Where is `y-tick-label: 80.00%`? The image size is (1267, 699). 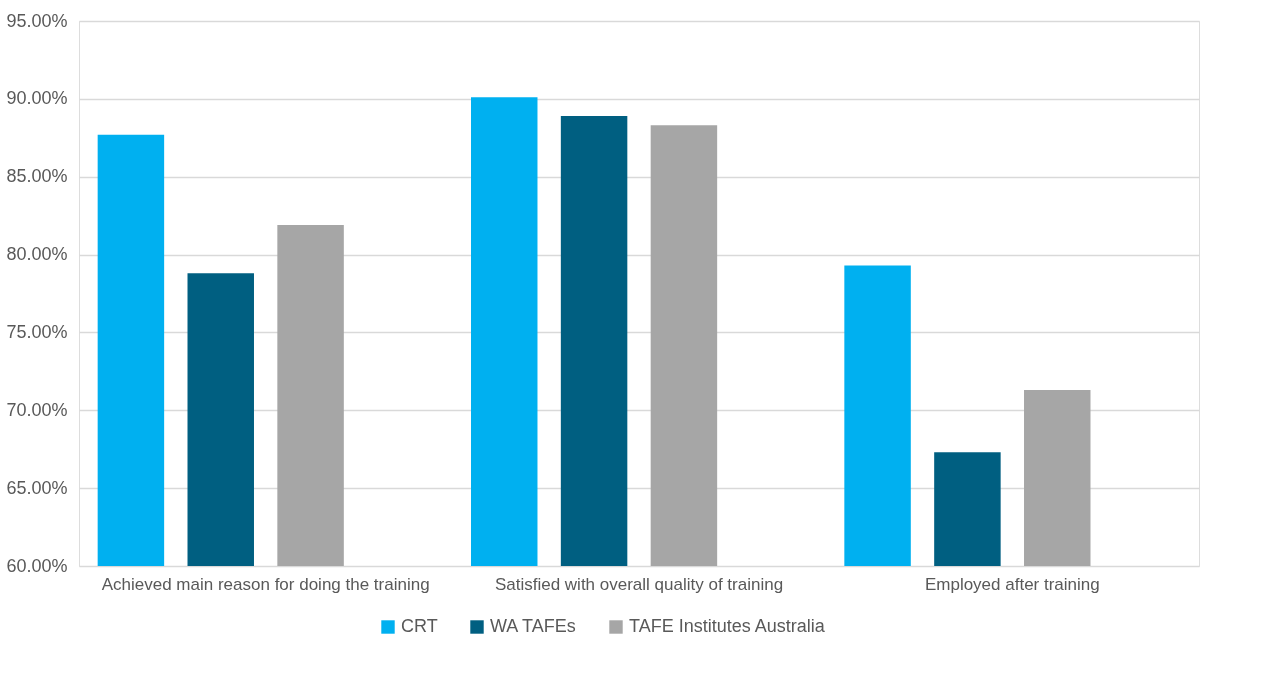 y-tick-label: 80.00% is located at coordinates (37, 254).